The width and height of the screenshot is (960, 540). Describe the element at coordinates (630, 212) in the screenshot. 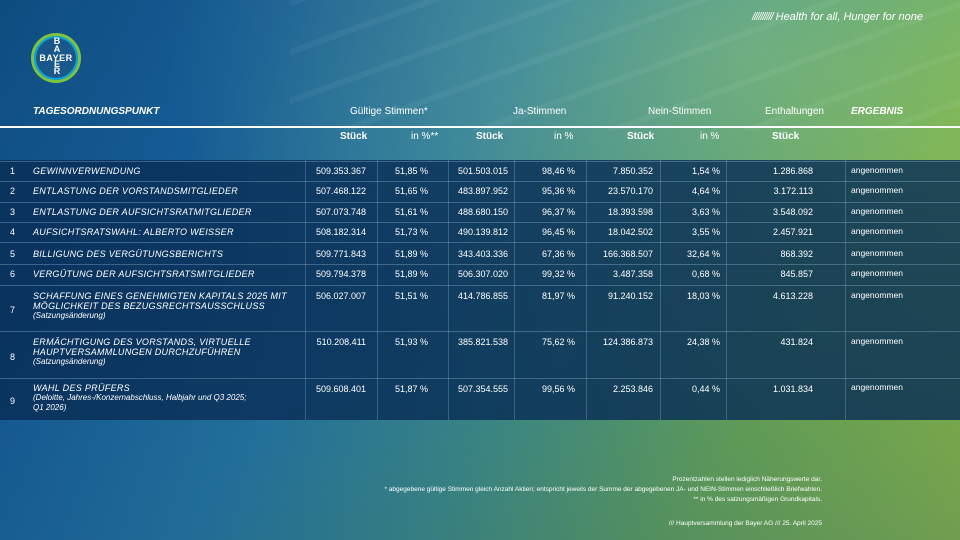

I see `cell-no-votes: 18.393.598` at that location.